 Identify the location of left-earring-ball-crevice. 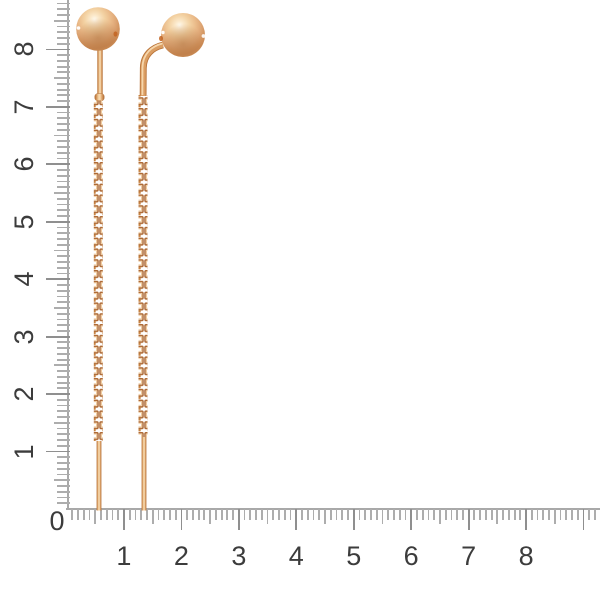
(115, 34).